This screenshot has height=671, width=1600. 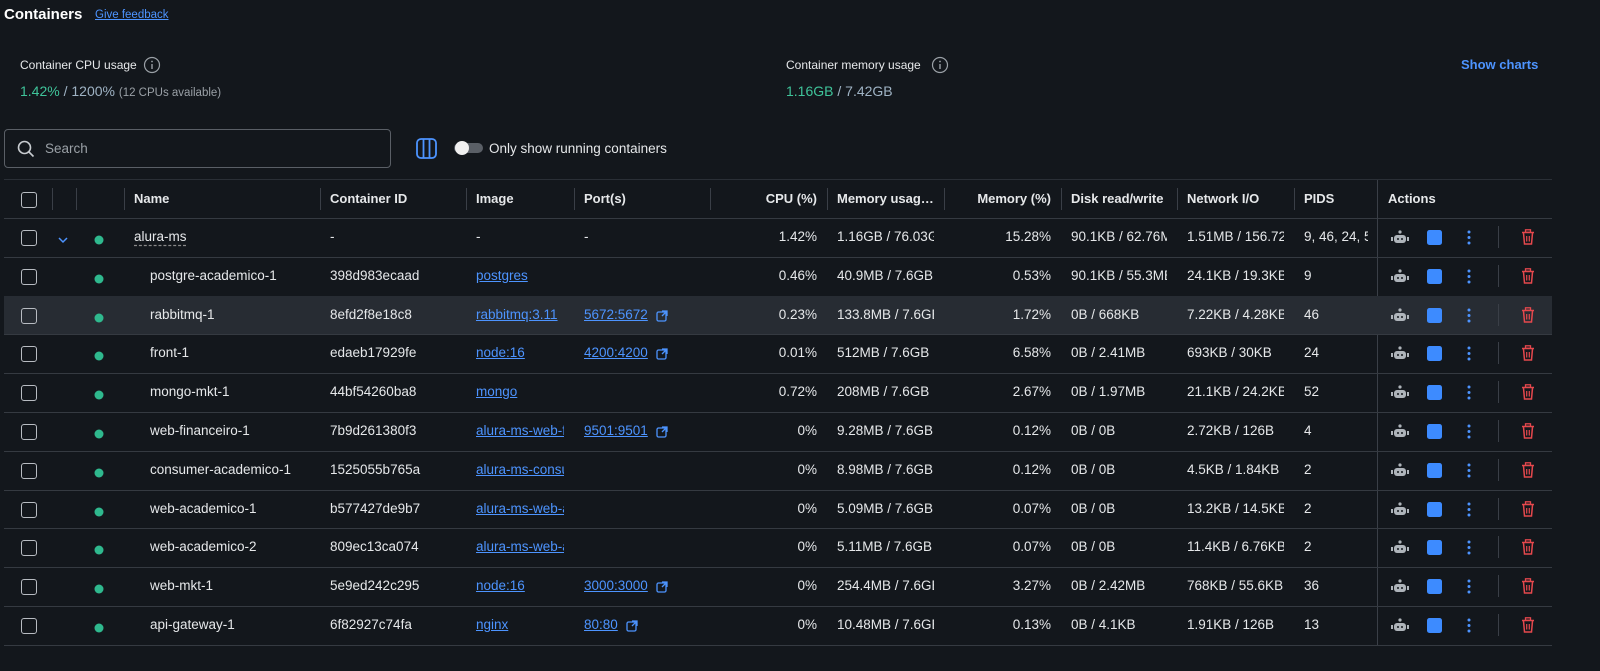 I want to click on toggle, so click(x=469, y=148).